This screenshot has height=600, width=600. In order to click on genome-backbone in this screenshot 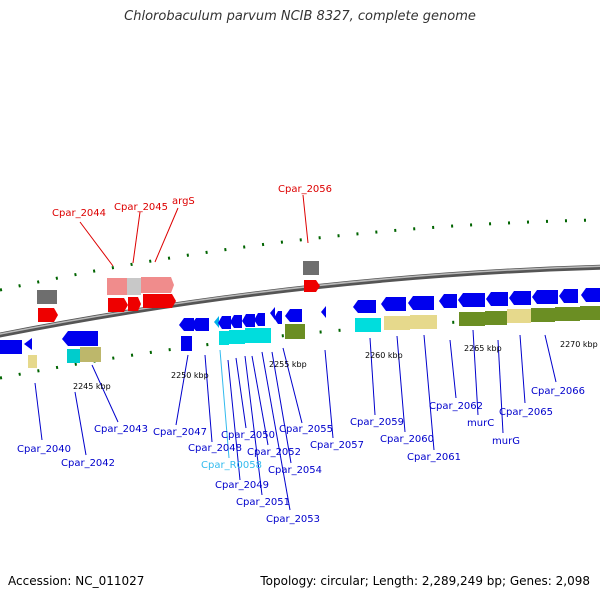, I will do `click(300, 301)`.